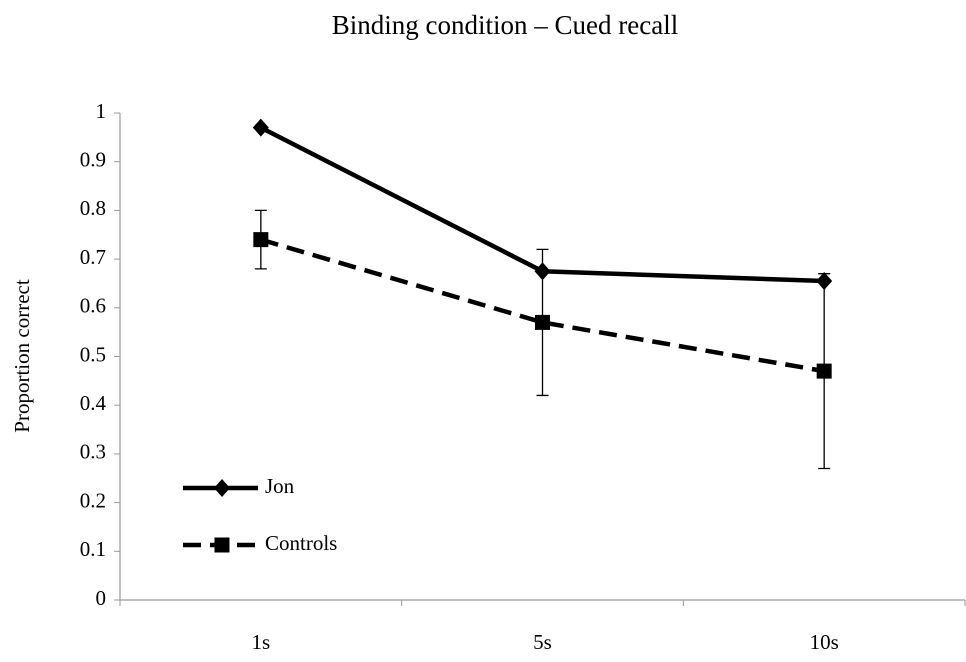  I want to click on y-tick-label: 0.4, so click(93, 403).